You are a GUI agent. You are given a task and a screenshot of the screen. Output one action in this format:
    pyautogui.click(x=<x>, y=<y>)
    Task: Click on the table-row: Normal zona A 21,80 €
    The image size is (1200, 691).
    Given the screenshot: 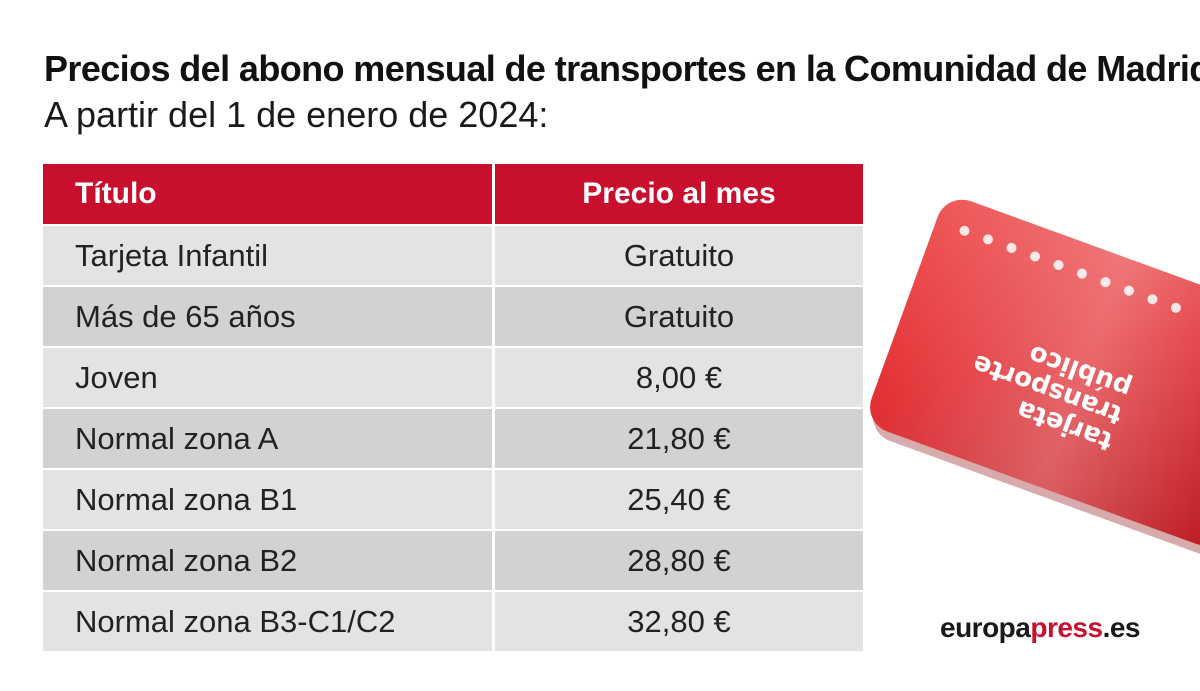 What is the action you would take?
    pyautogui.click(x=453, y=437)
    